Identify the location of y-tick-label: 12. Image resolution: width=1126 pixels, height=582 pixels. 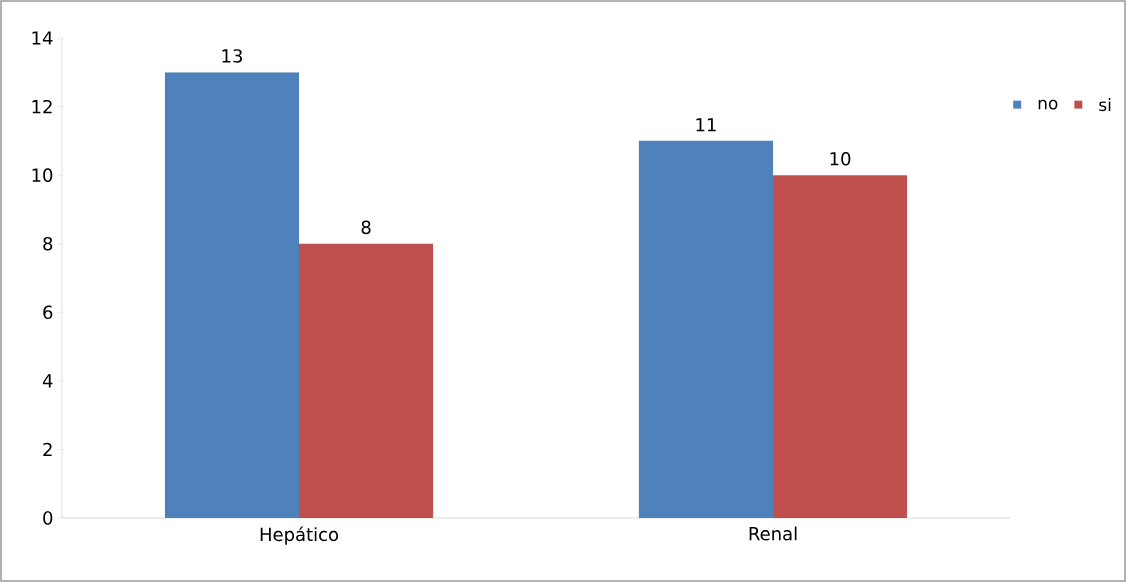
(42, 106).